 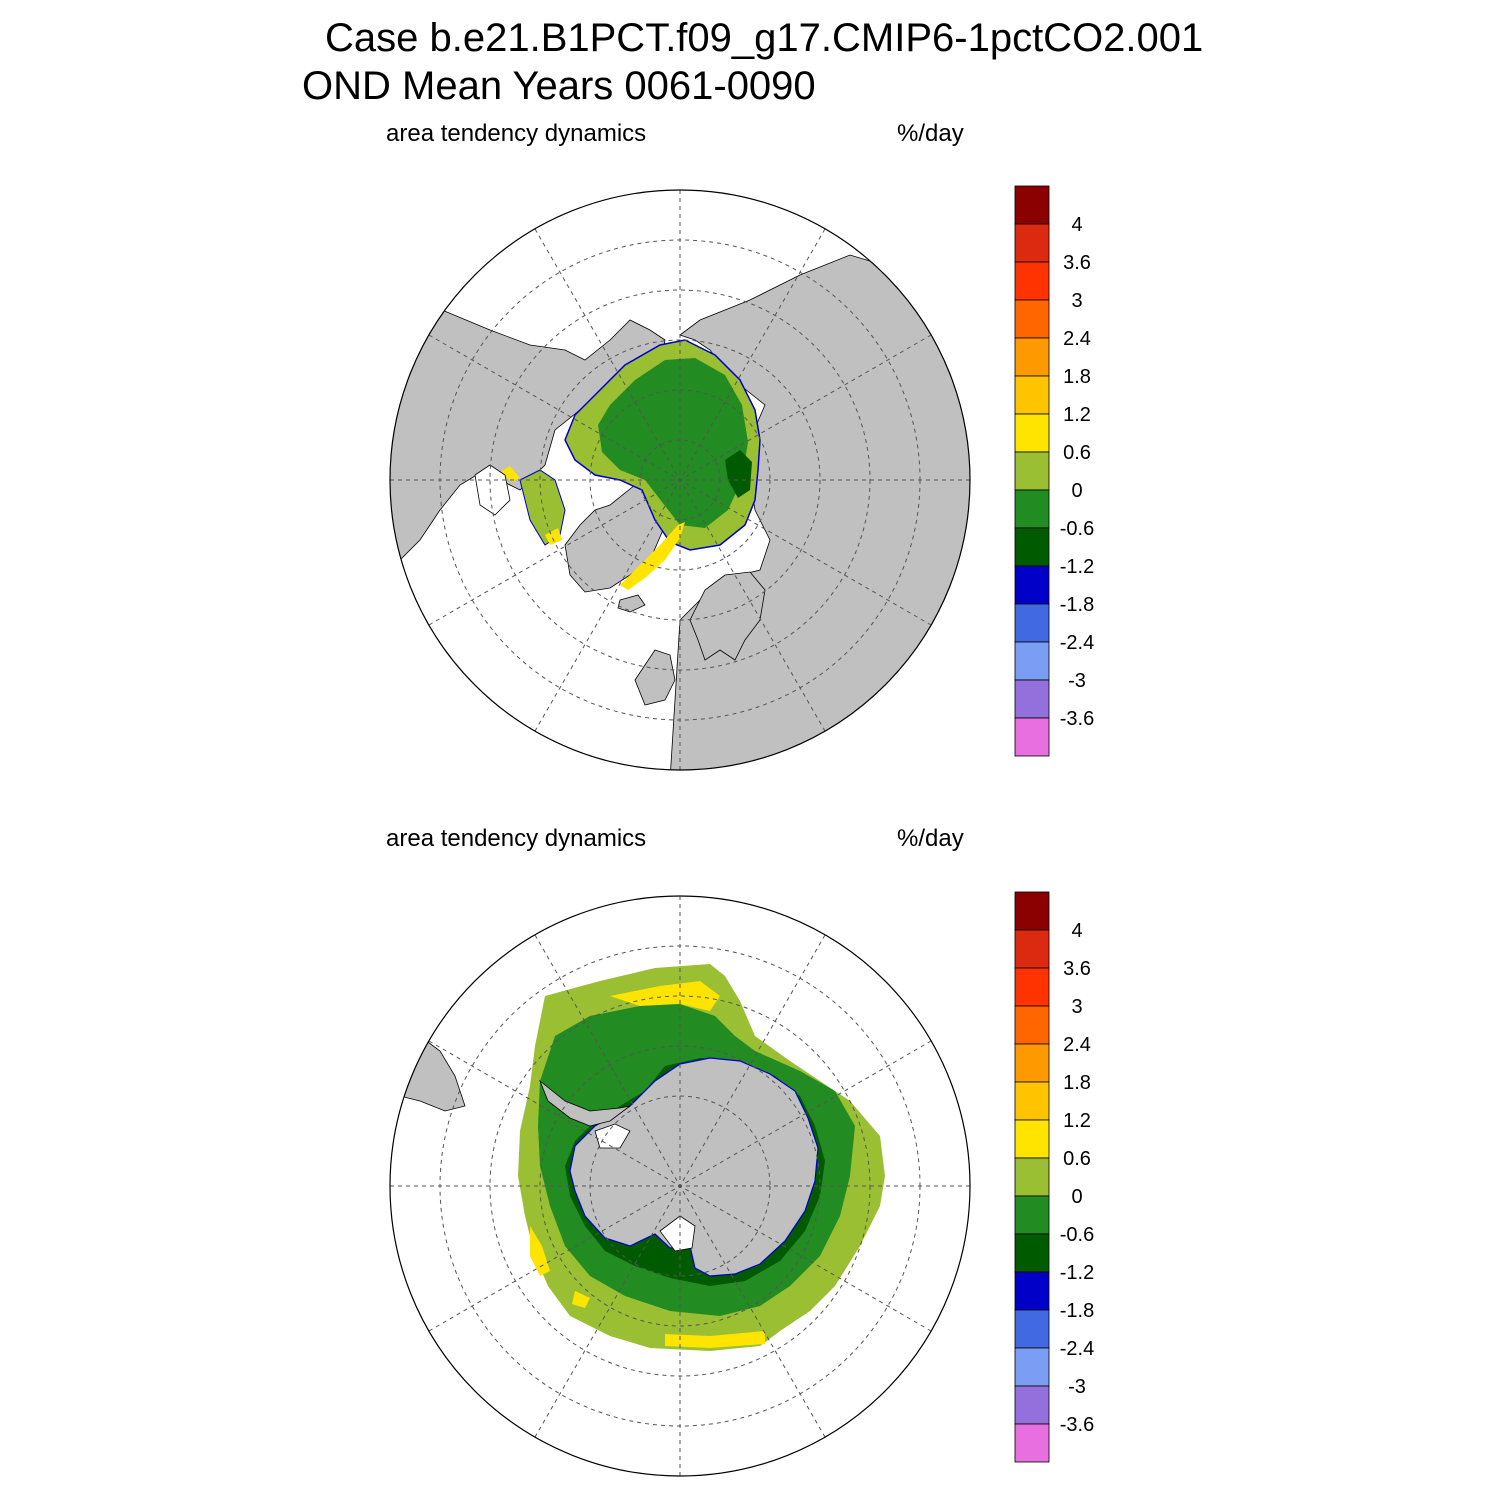 I want to click on ross-ice-shelf, so click(x=677, y=1233).